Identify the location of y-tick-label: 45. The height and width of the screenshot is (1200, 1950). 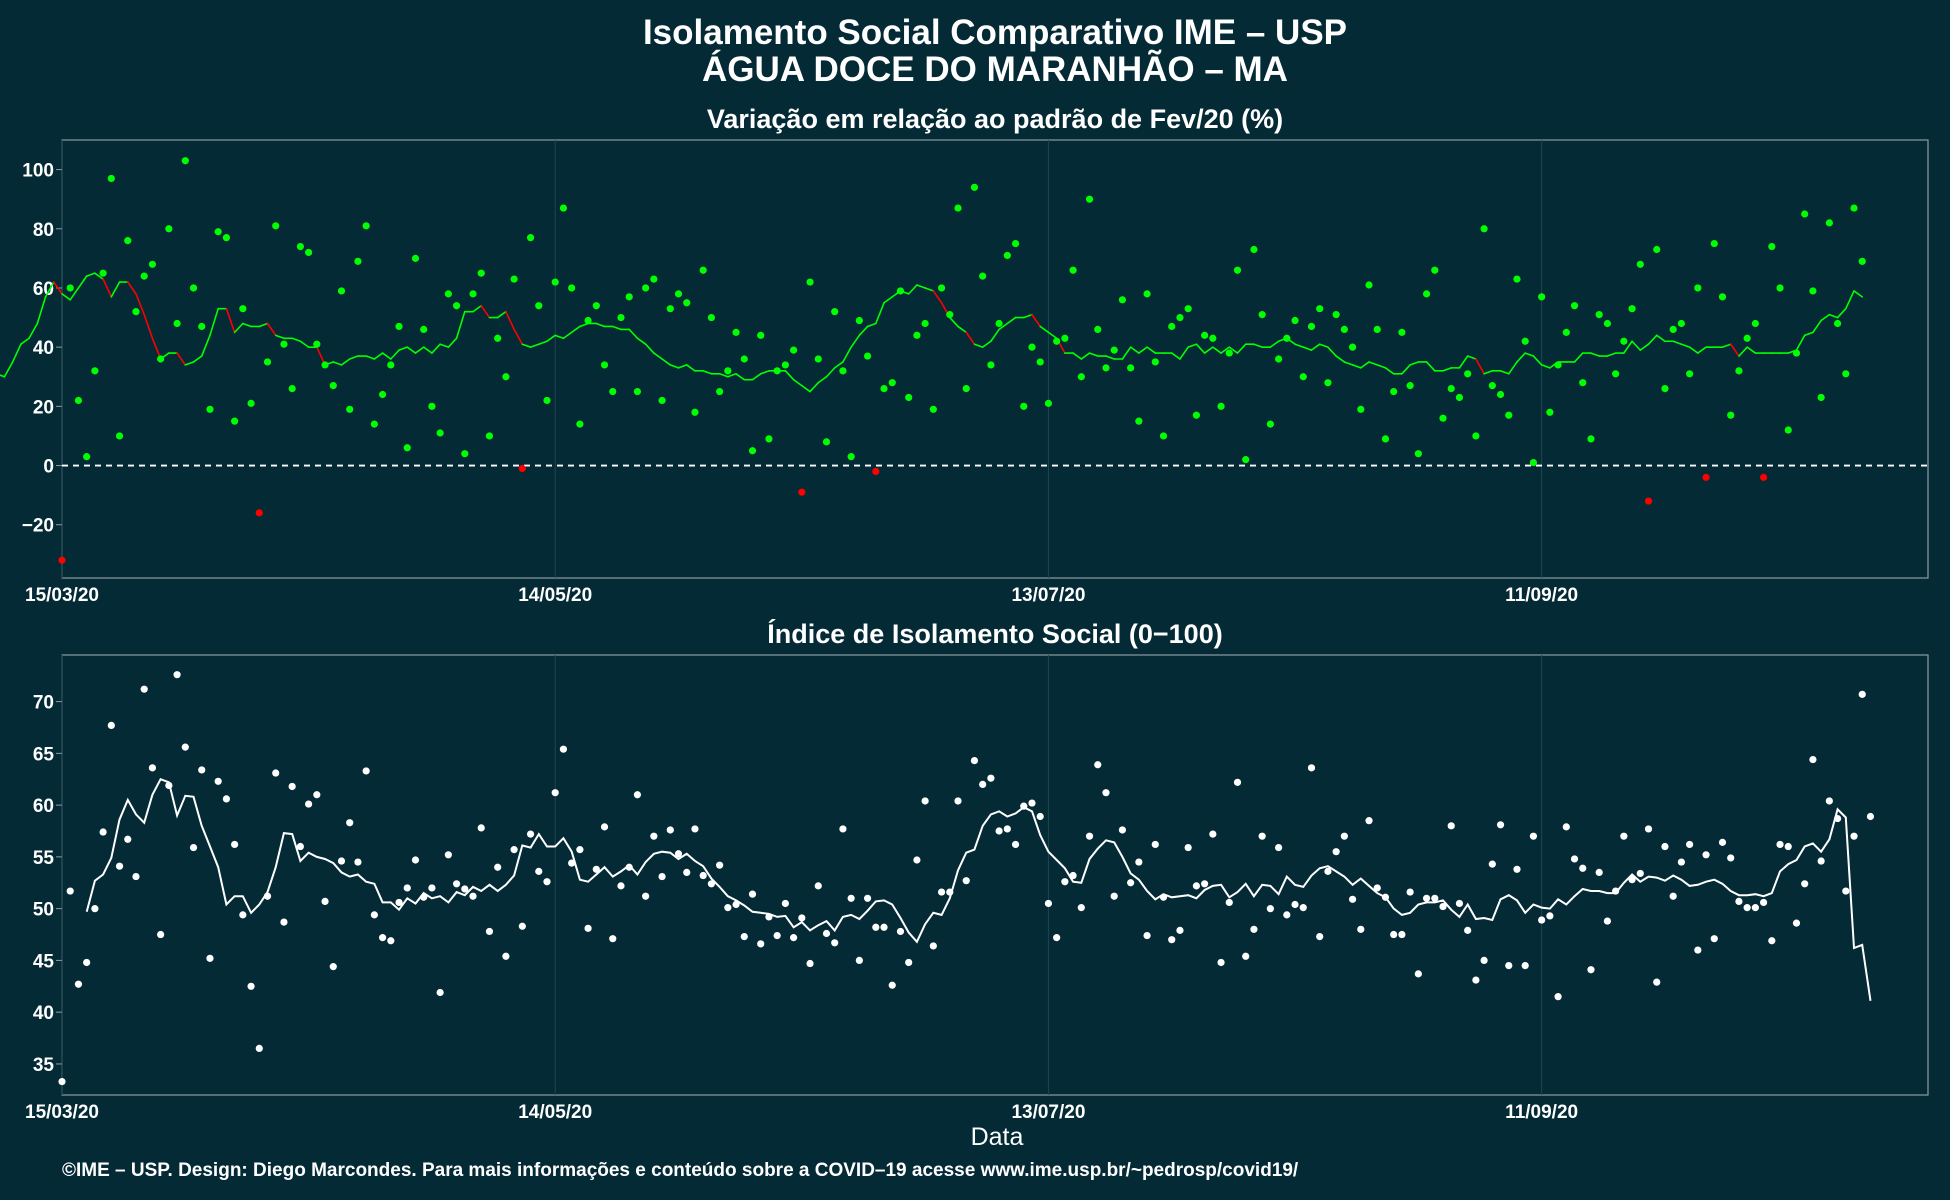
(44, 961).